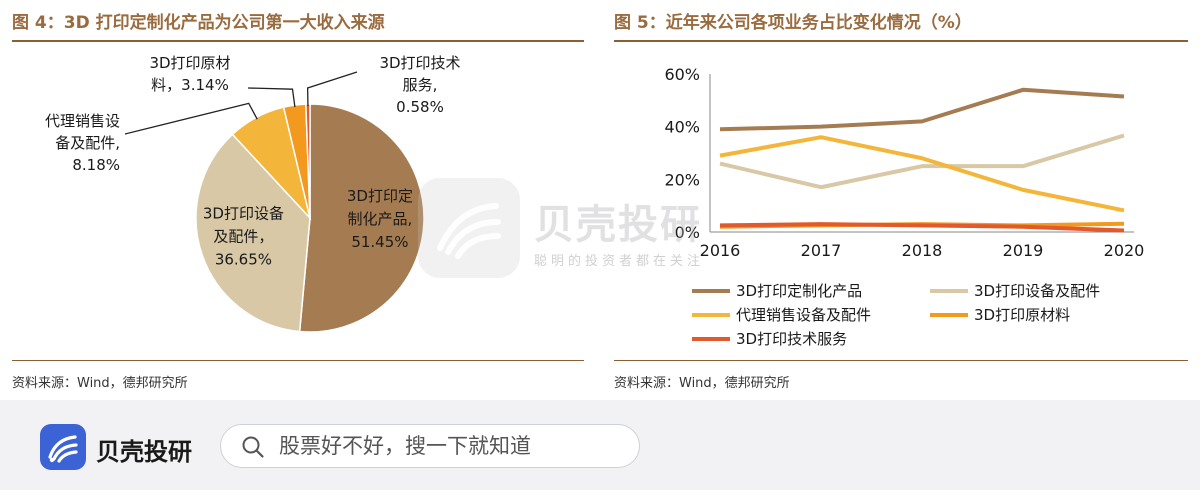 The height and width of the screenshot is (490, 1200). I want to click on pie-slice-equipment, so click(253, 233).